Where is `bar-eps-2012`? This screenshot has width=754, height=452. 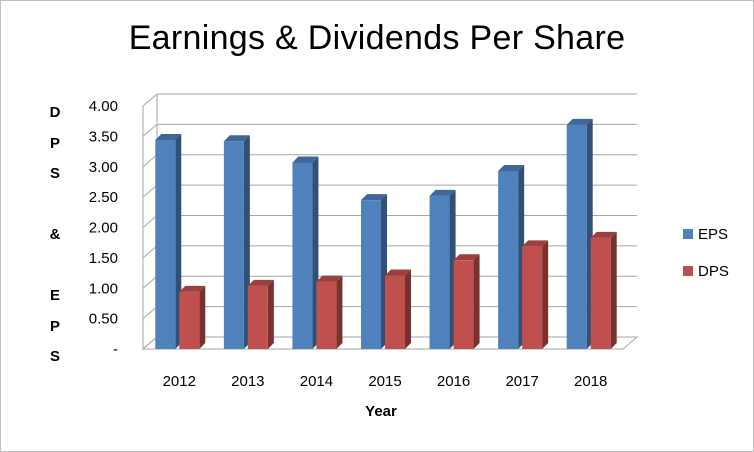 bar-eps-2012 is located at coordinates (168, 241).